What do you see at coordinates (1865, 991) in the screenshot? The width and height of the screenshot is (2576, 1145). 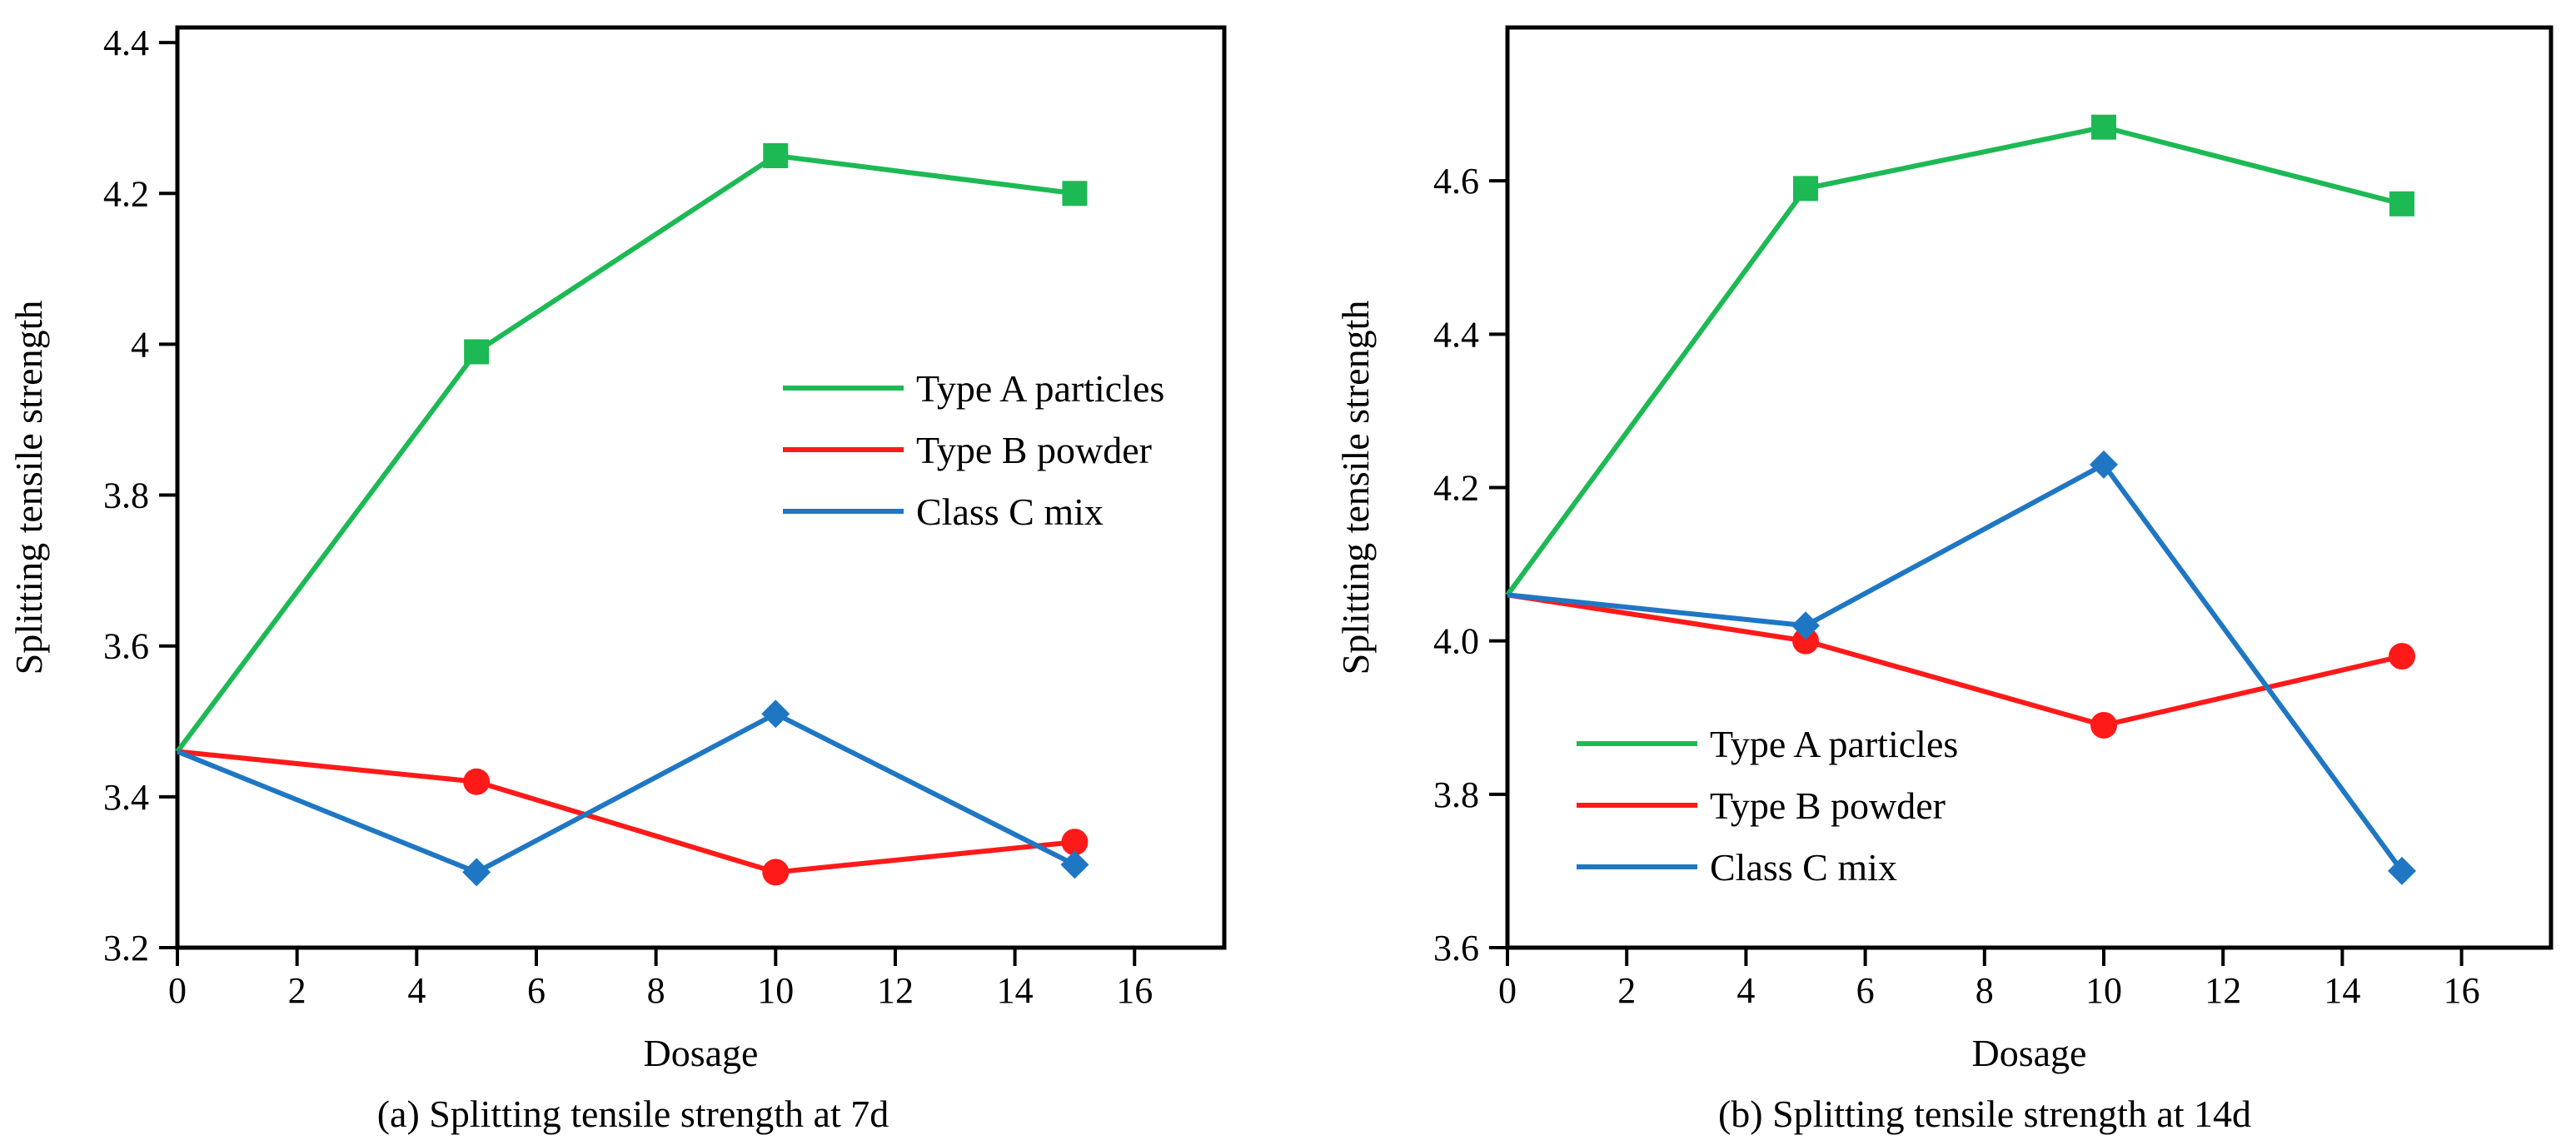 I see `chart2-x-tick-label: 6` at bounding box center [1865, 991].